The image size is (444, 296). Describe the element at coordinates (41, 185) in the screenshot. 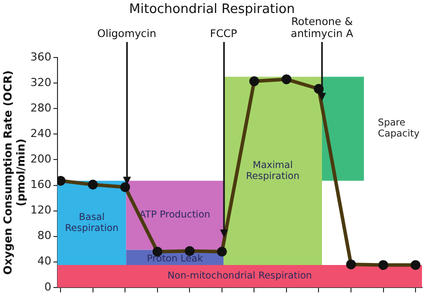

I see `y-tick-label: 160` at that location.